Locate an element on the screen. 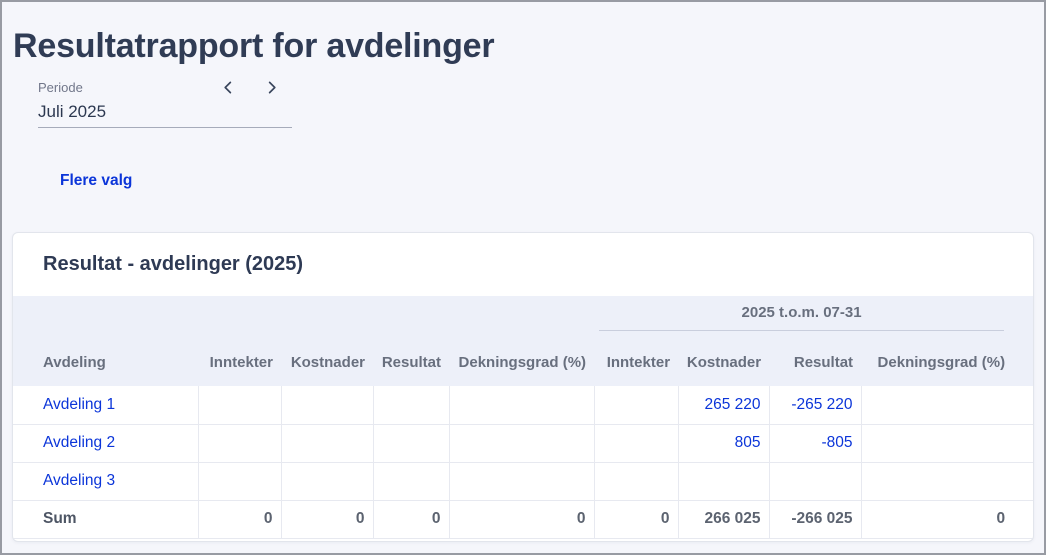 The image size is (1046, 555). column-header-kostnader: Kostnader is located at coordinates (327, 359).